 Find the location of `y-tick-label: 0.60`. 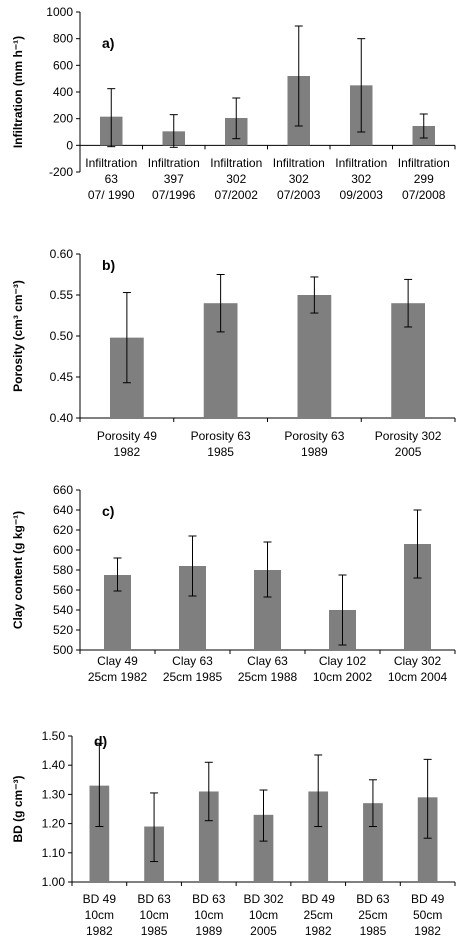

y-tick-label: 0.60 is located at coordinates (62, 254).